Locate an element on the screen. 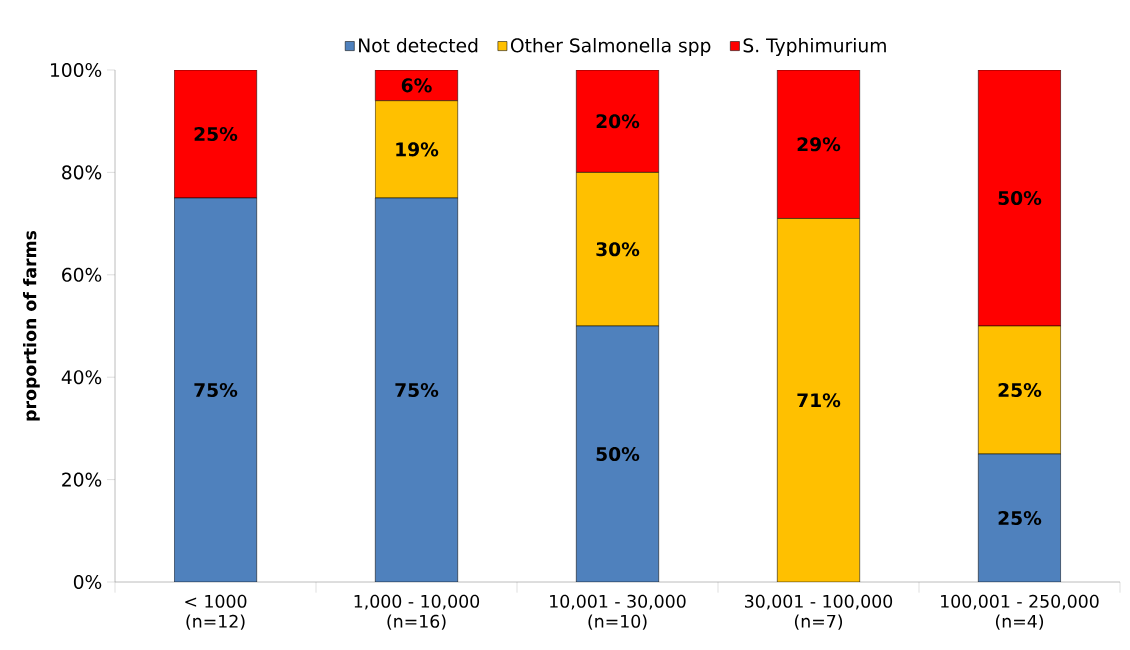  y-tick-label: 100% is located at coordinates (76, 70).